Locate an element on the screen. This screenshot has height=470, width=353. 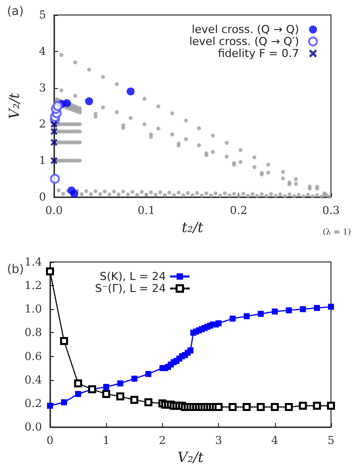
chart-title: (b) is located at coordinates (15, 269).